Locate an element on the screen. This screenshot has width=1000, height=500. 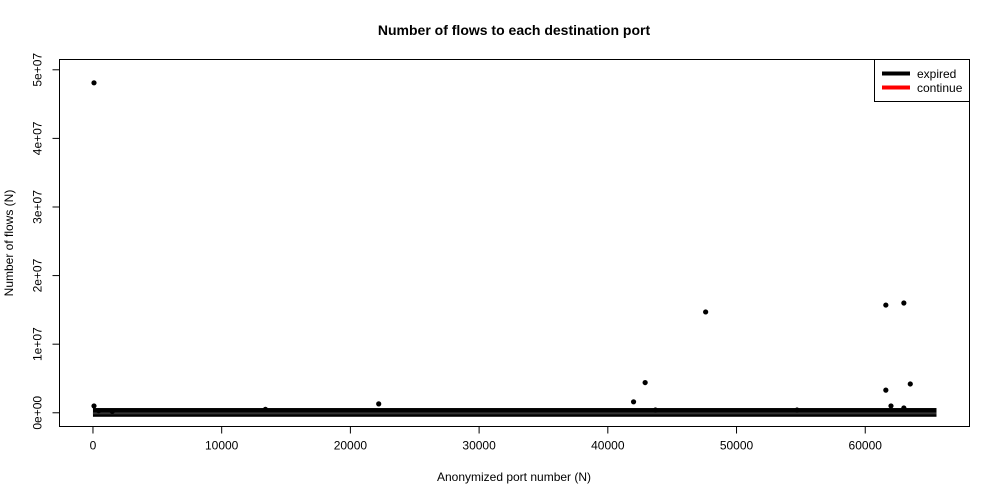
y-tick-label: 4e+07 is located at coordinates (38, 138).